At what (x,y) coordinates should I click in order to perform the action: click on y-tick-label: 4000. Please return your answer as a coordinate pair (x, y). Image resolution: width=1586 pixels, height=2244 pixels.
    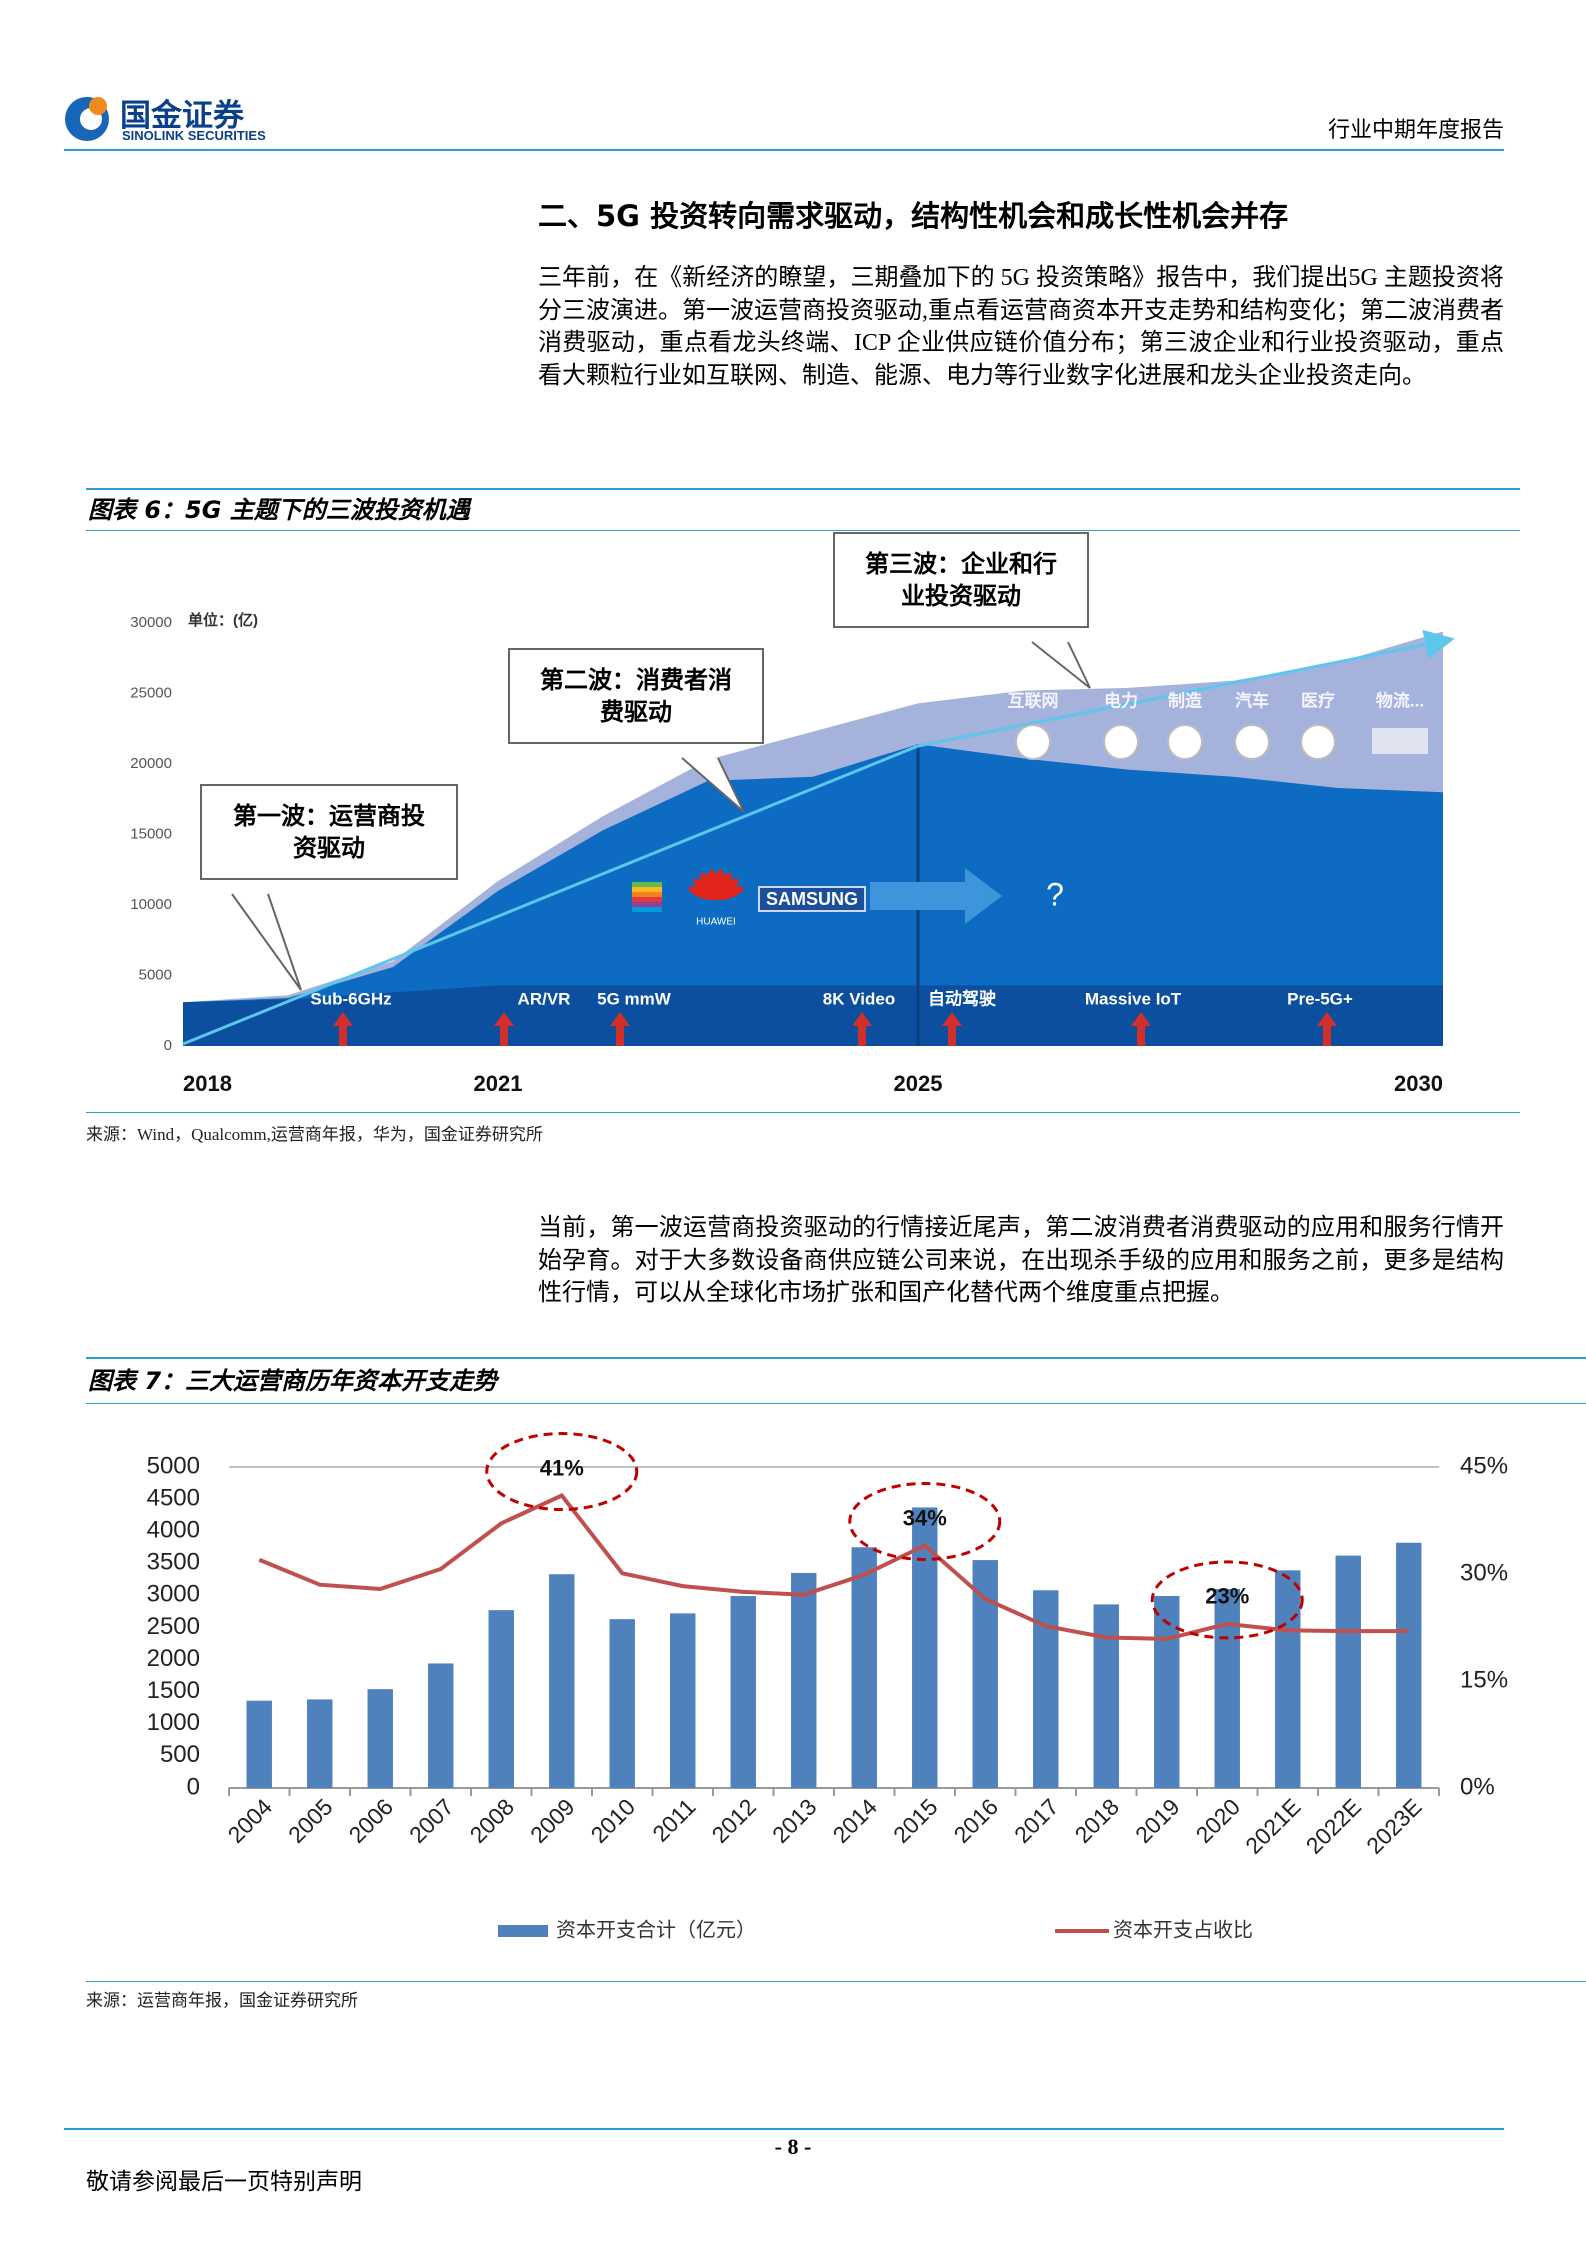
    Looking at the image, I should click on (173, 1530).